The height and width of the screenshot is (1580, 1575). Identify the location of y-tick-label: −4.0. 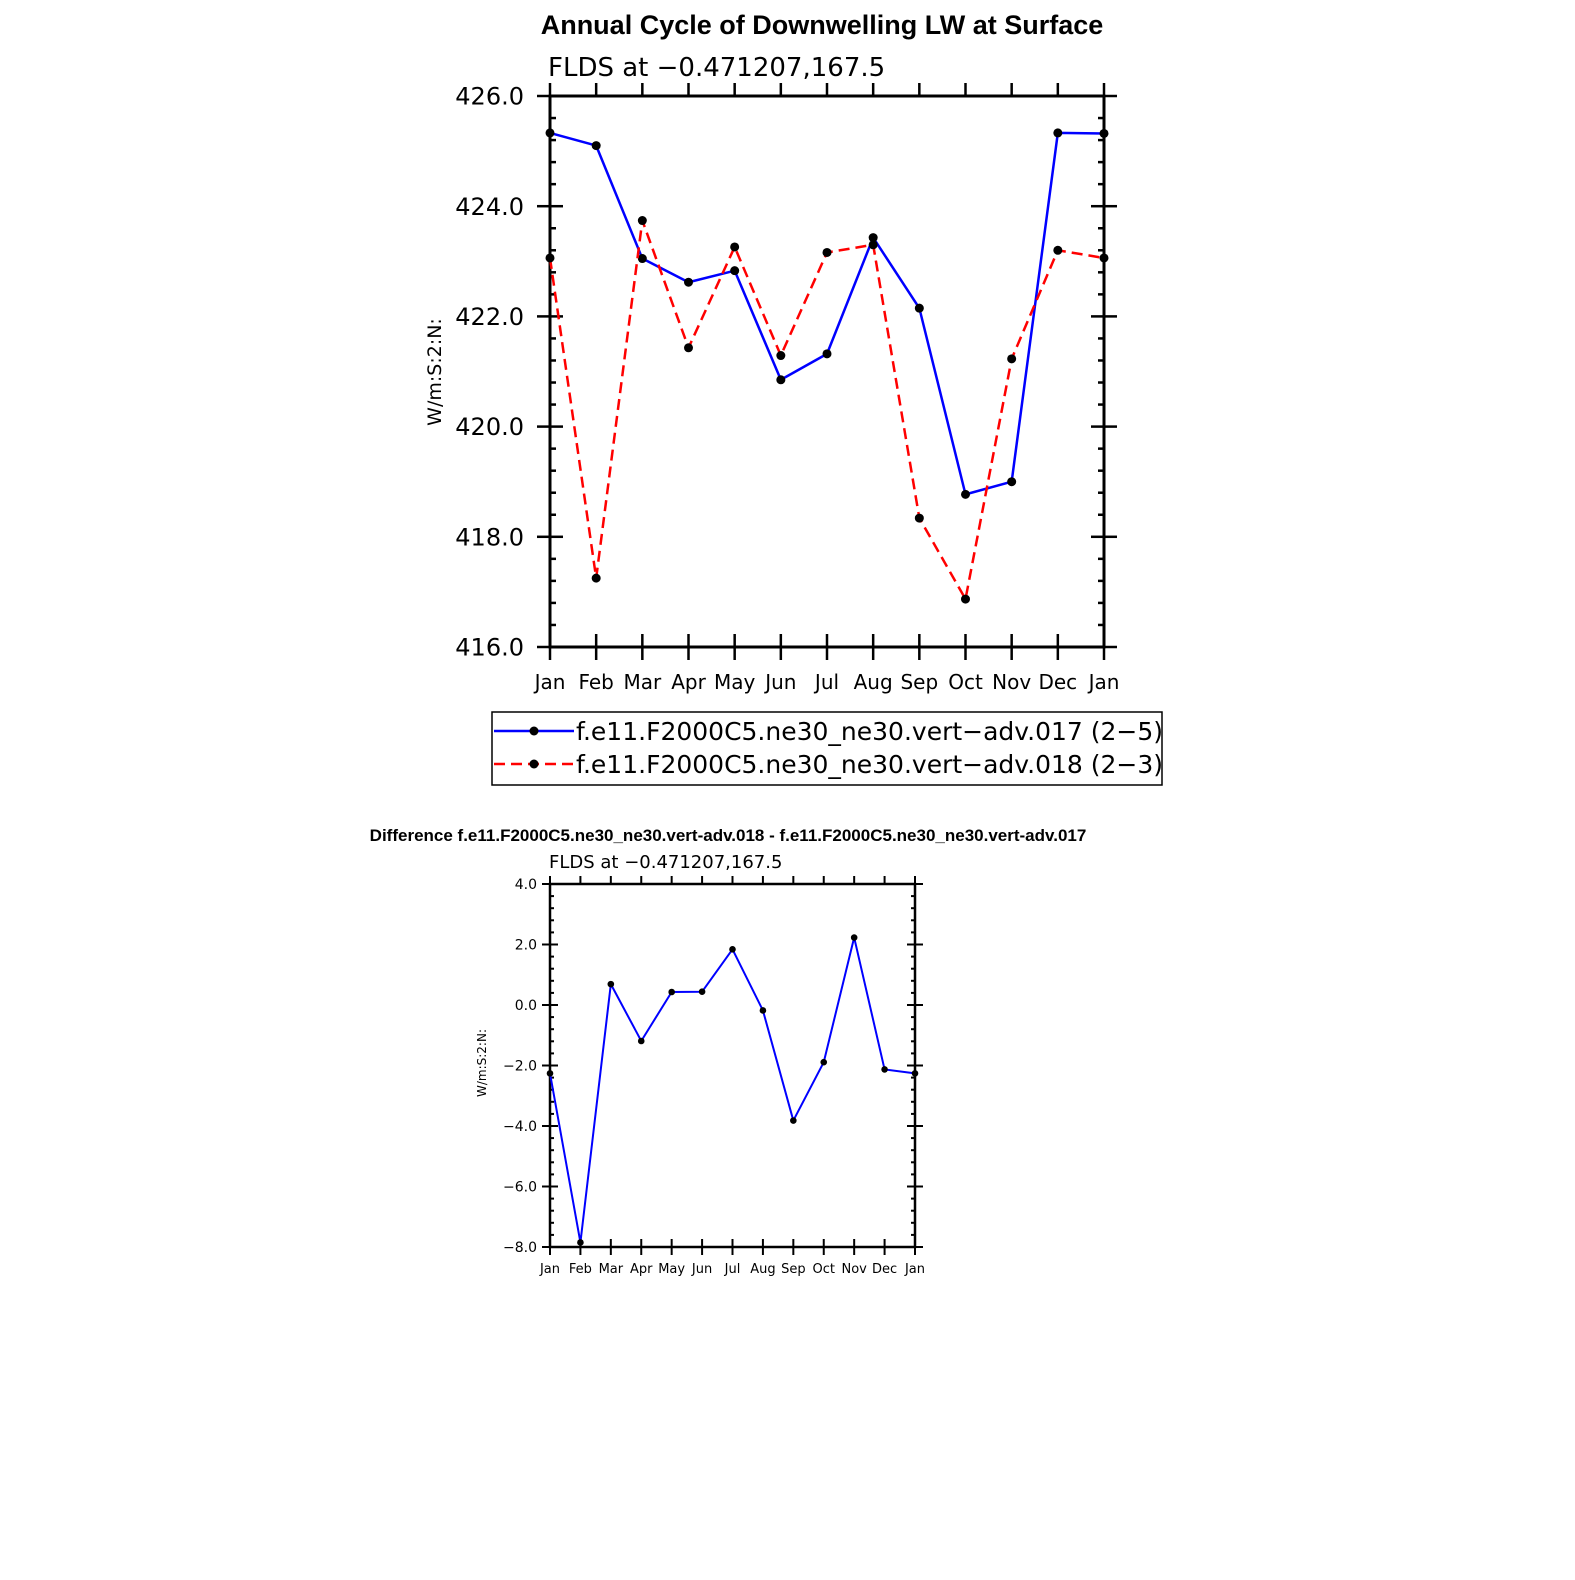
(520, 1127).